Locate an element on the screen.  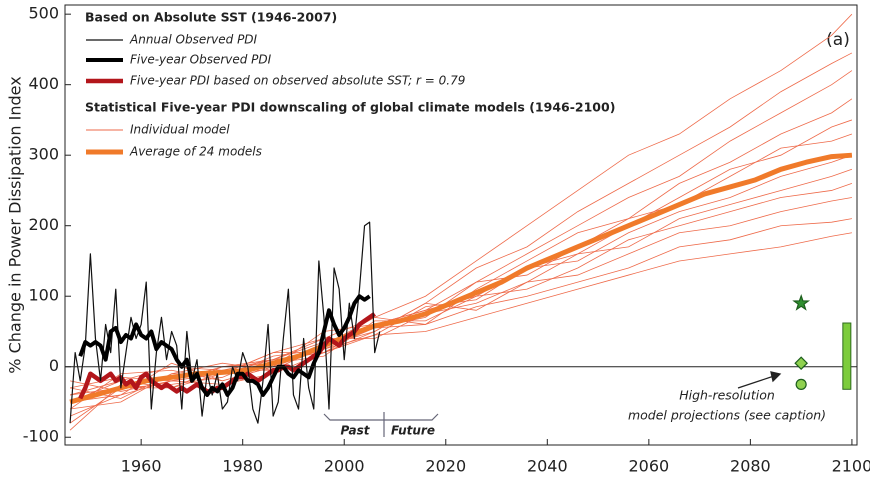
x-tick-label: 2100 is located at coordinates (851, 466).